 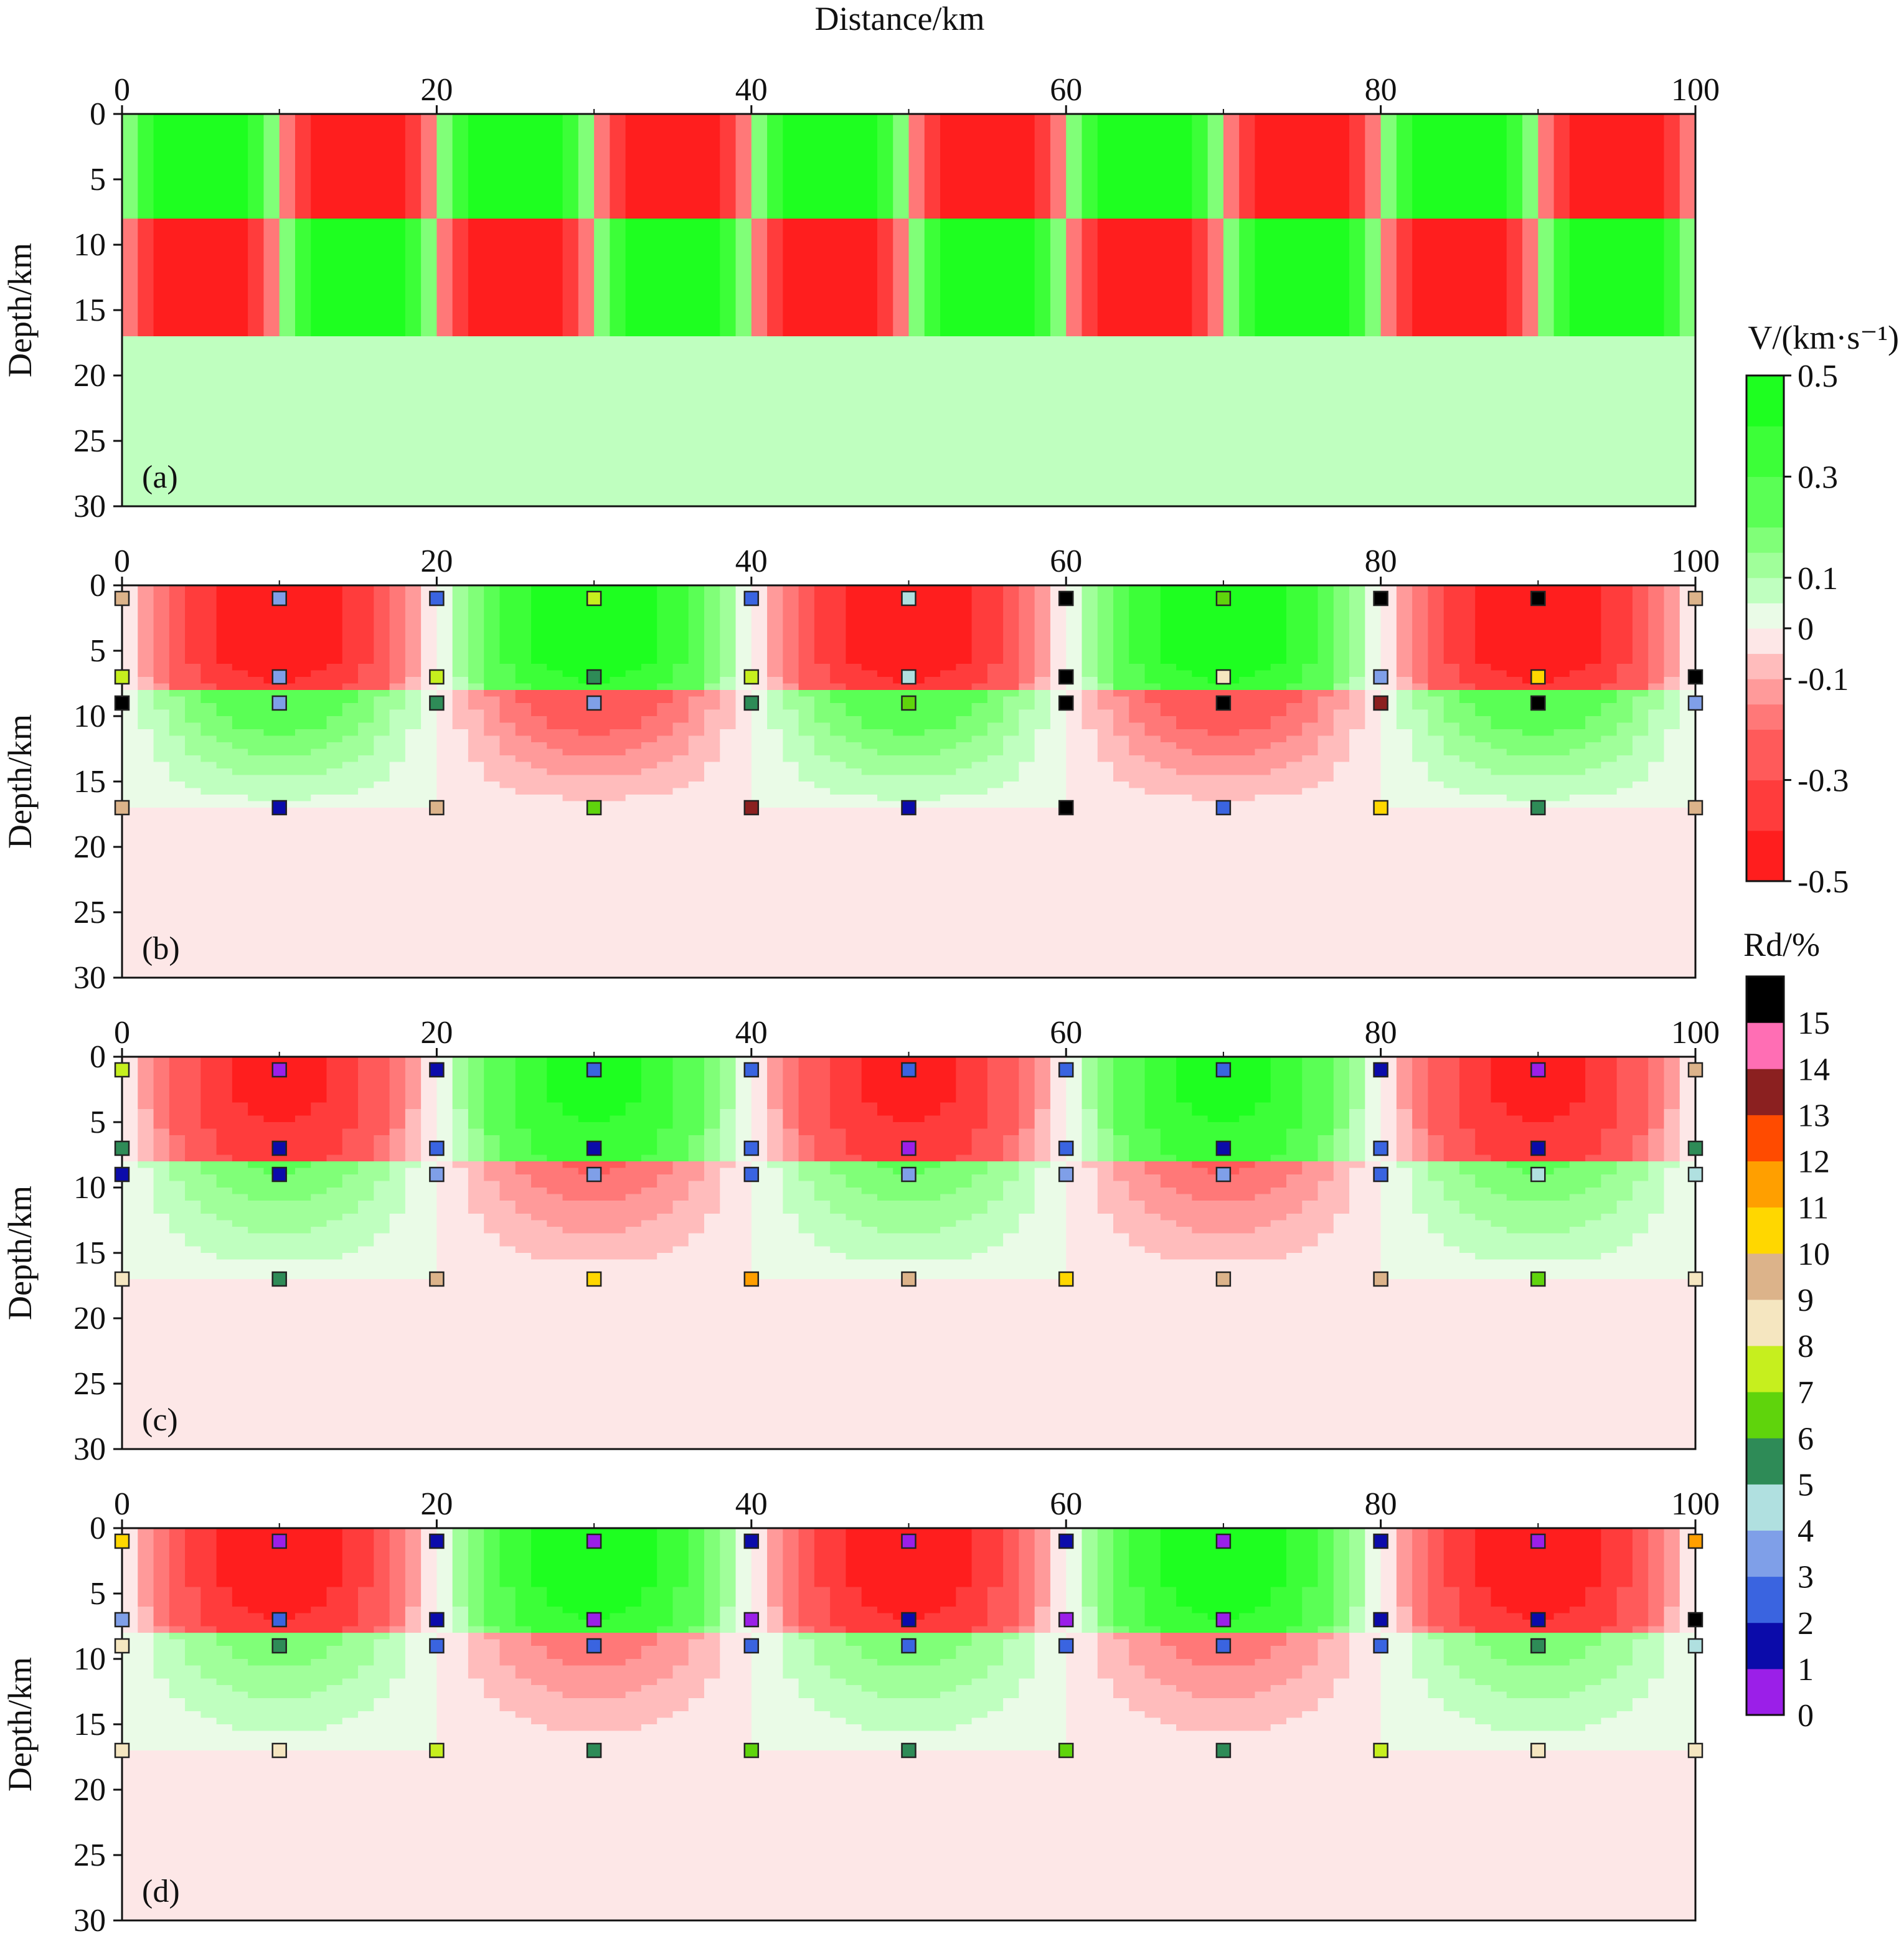 I want to click on x-tick-label: 40, so click(x=751, y=90).